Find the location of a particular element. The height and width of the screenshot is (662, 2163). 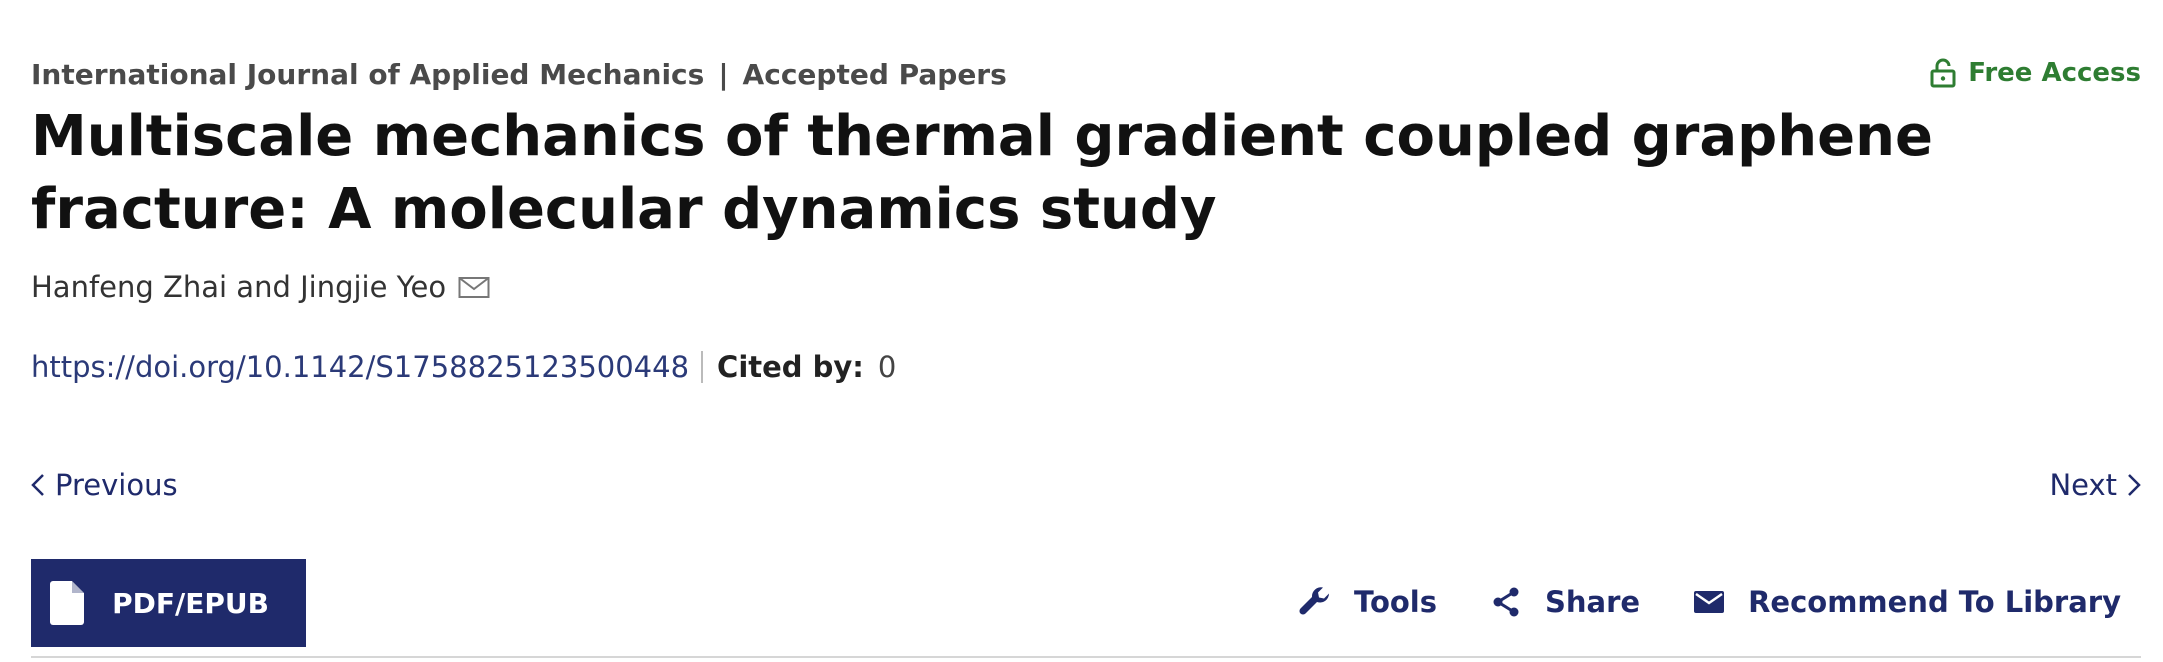

cited-by-count: 0 is located at coordinates (887, 367).